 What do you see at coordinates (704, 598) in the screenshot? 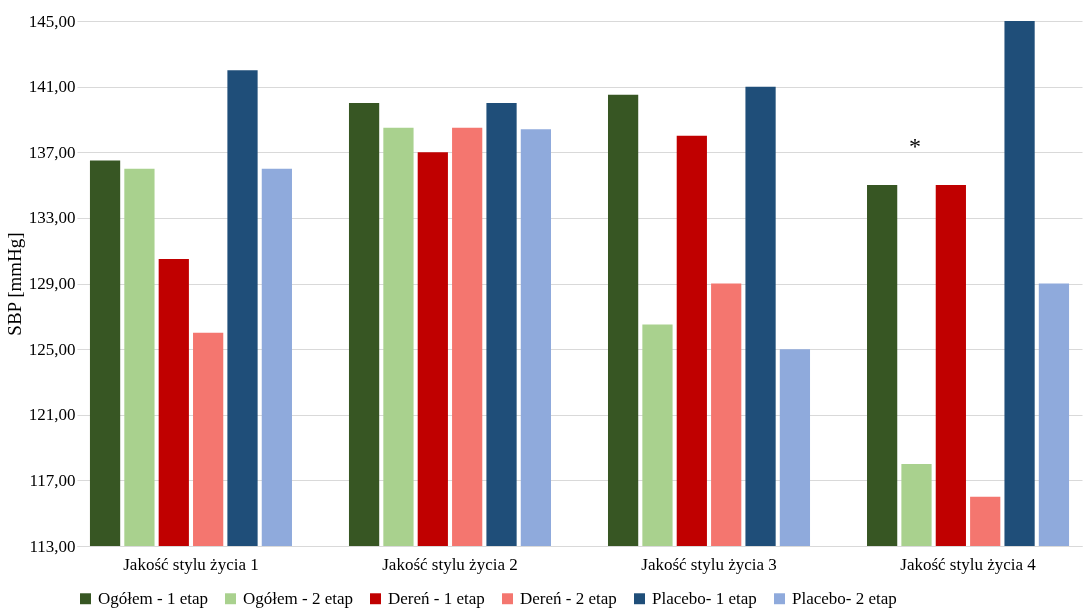
I see `legend-label: Placebo- 1 etap` at bounding box center [704, 598].